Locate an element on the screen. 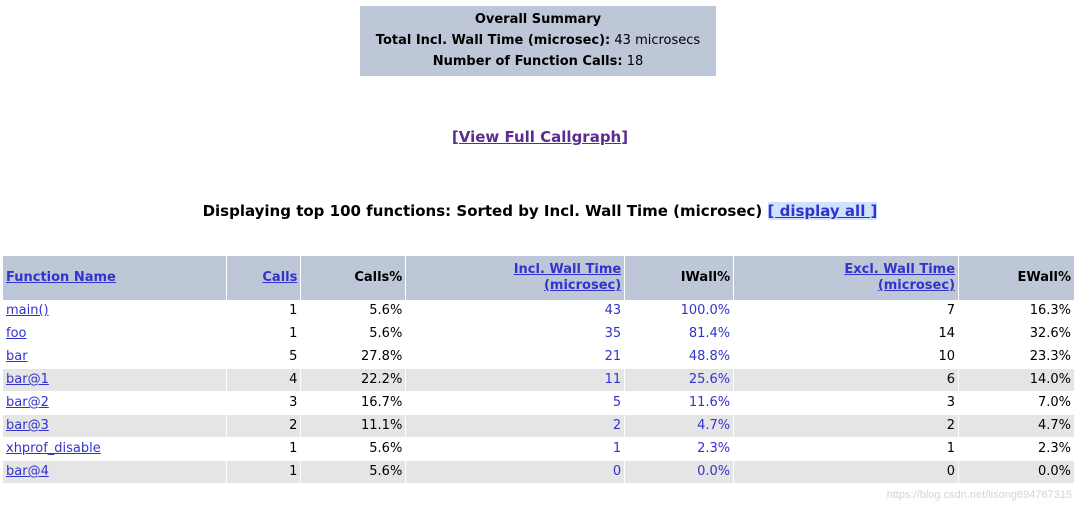 This screenshot has height=512, width=1080. ewall-pct-cell: 2.3% is located at coordinates (1016, 449).